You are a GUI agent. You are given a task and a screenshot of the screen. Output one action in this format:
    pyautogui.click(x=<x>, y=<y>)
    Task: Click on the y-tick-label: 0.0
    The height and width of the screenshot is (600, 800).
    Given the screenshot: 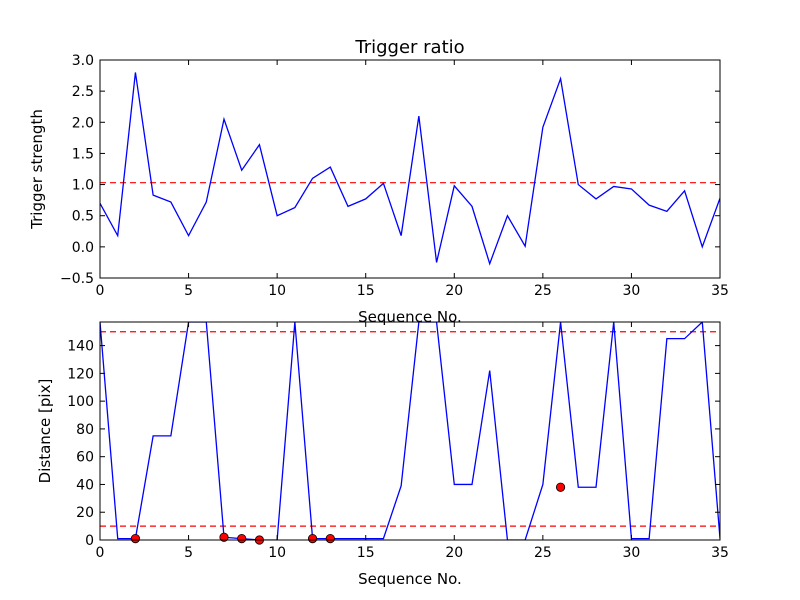 What is the action you would take?
    pyautogui.click(x=83, y=248)
    